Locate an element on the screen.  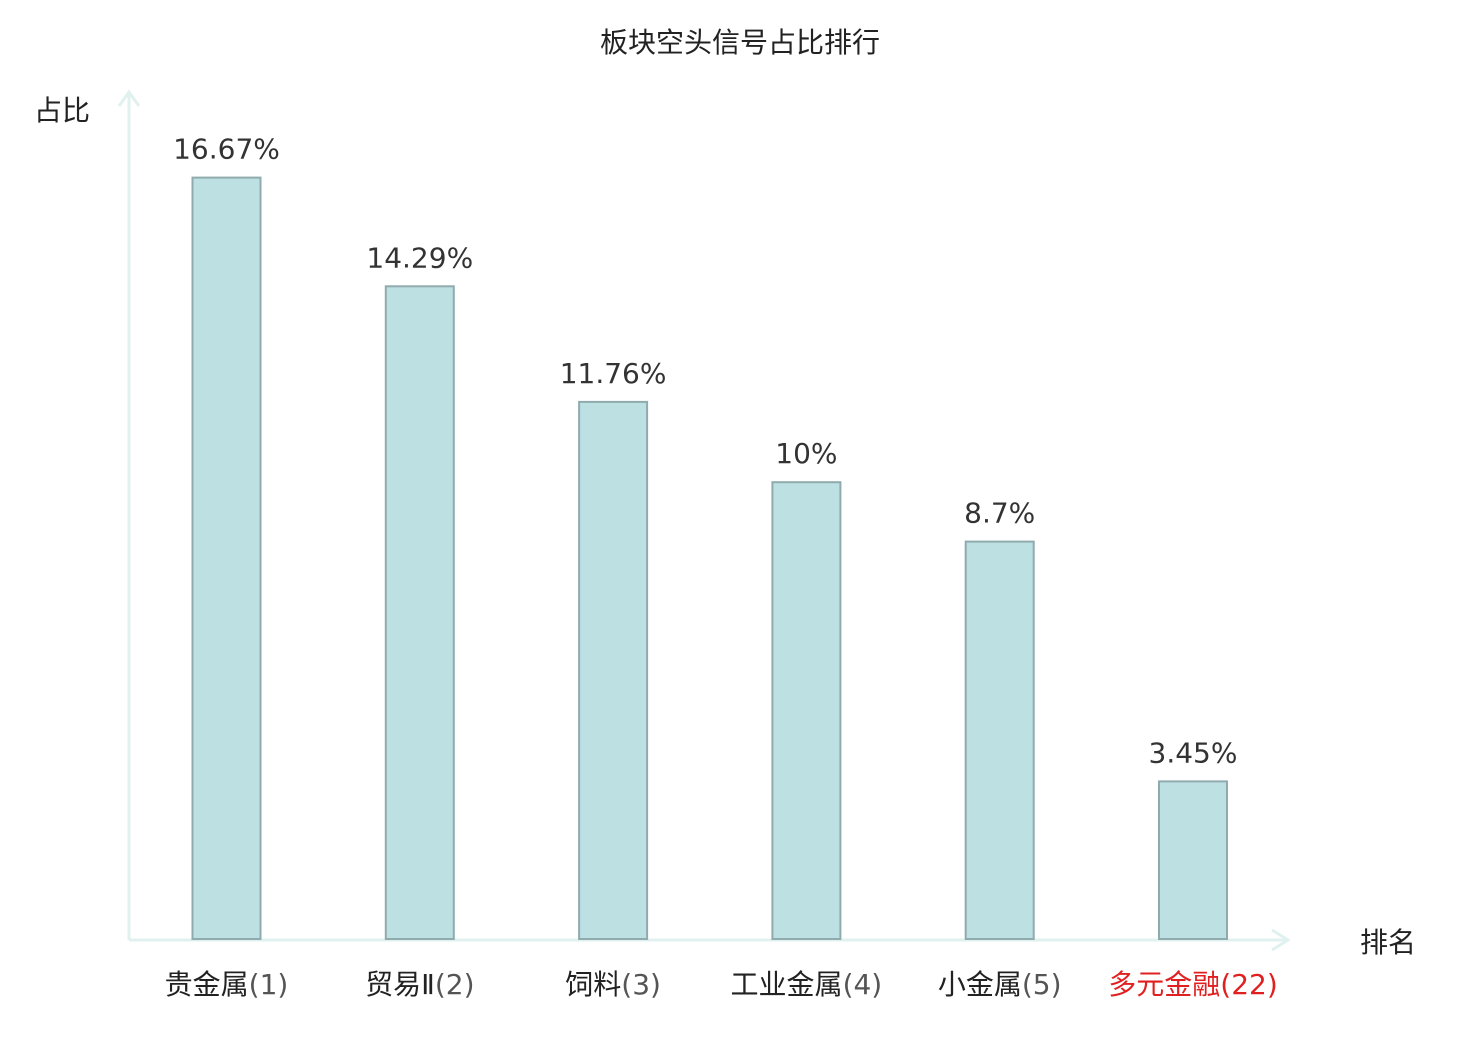
category-rank: (1) is located at coordinates (269, 984).